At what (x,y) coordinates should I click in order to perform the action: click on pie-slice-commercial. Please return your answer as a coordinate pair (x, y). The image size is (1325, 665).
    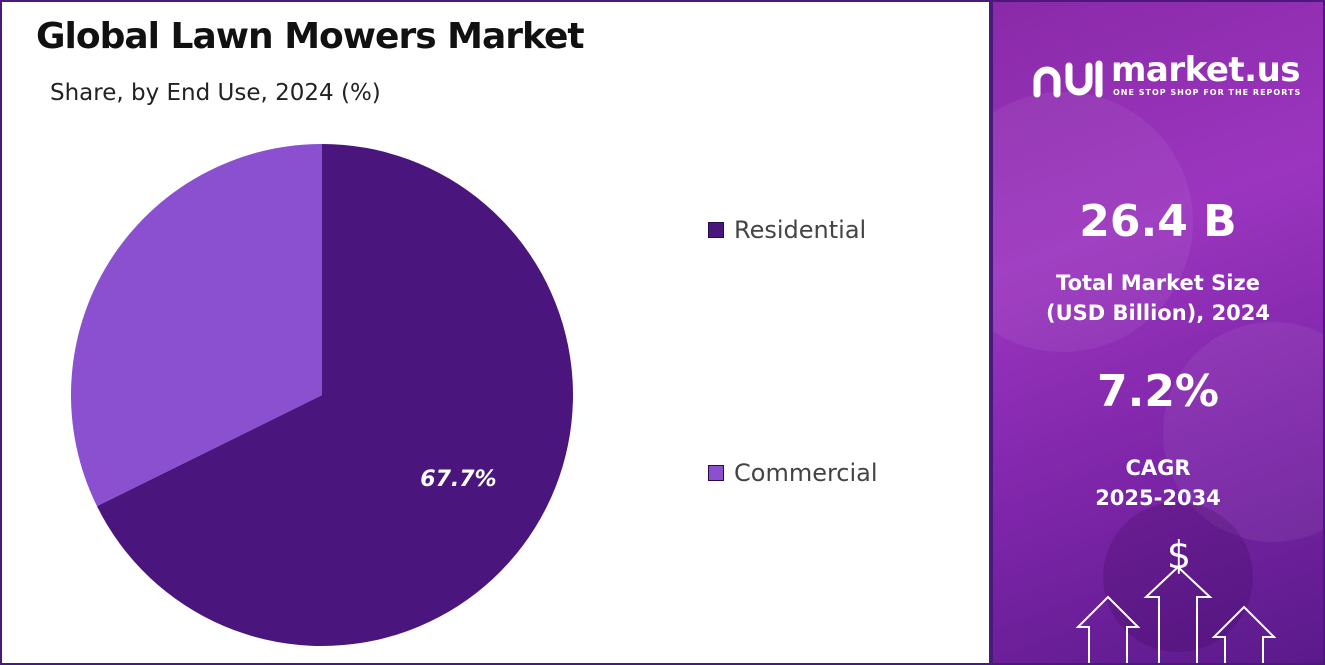
    Looking at the image, I should click on (196, 325).